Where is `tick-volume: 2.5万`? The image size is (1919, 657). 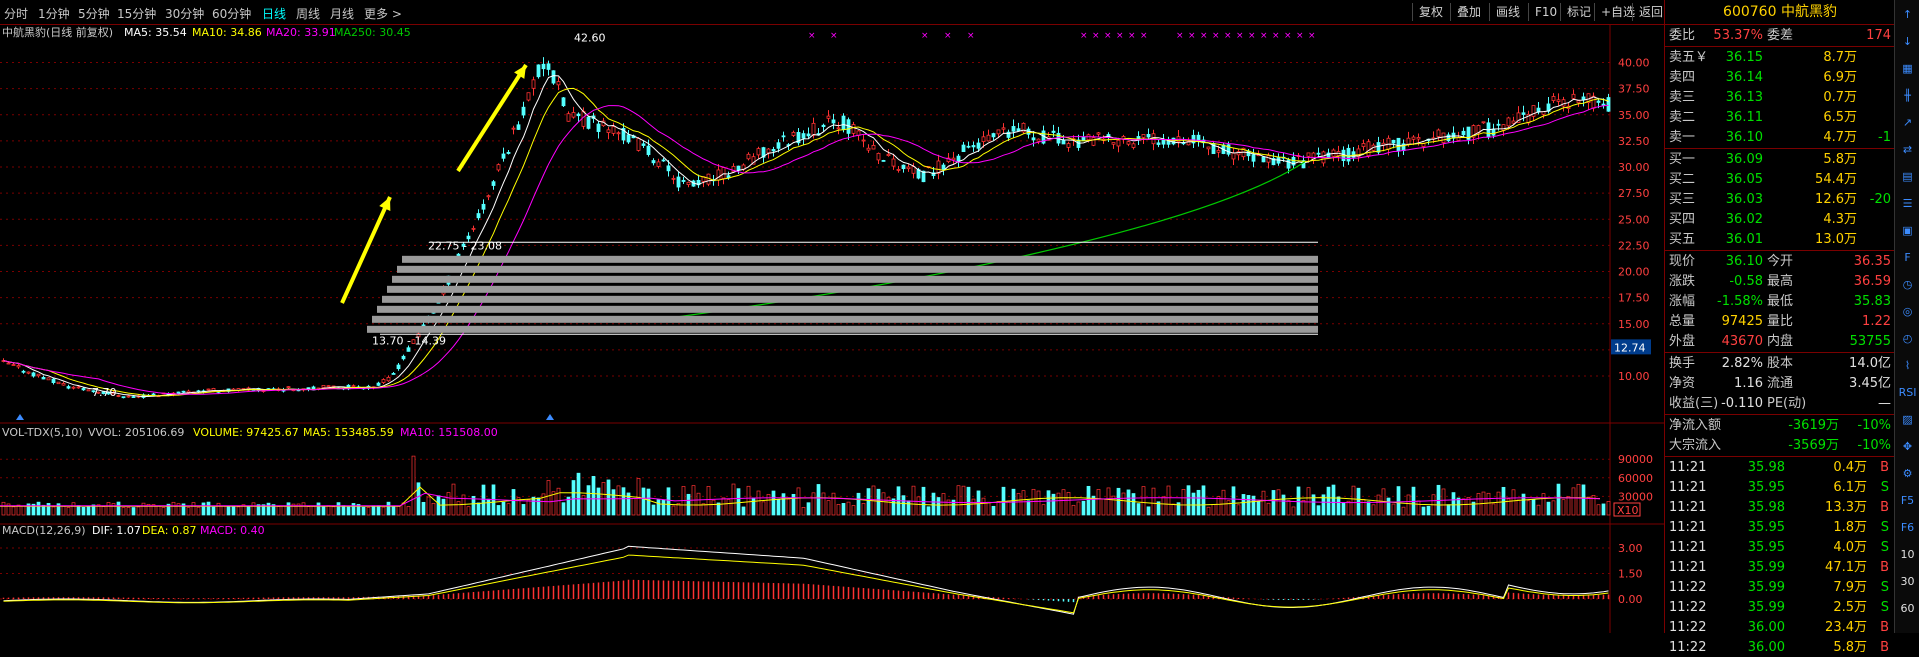
tick-volume: 2.5万 is located at coordinates (1850, 607).